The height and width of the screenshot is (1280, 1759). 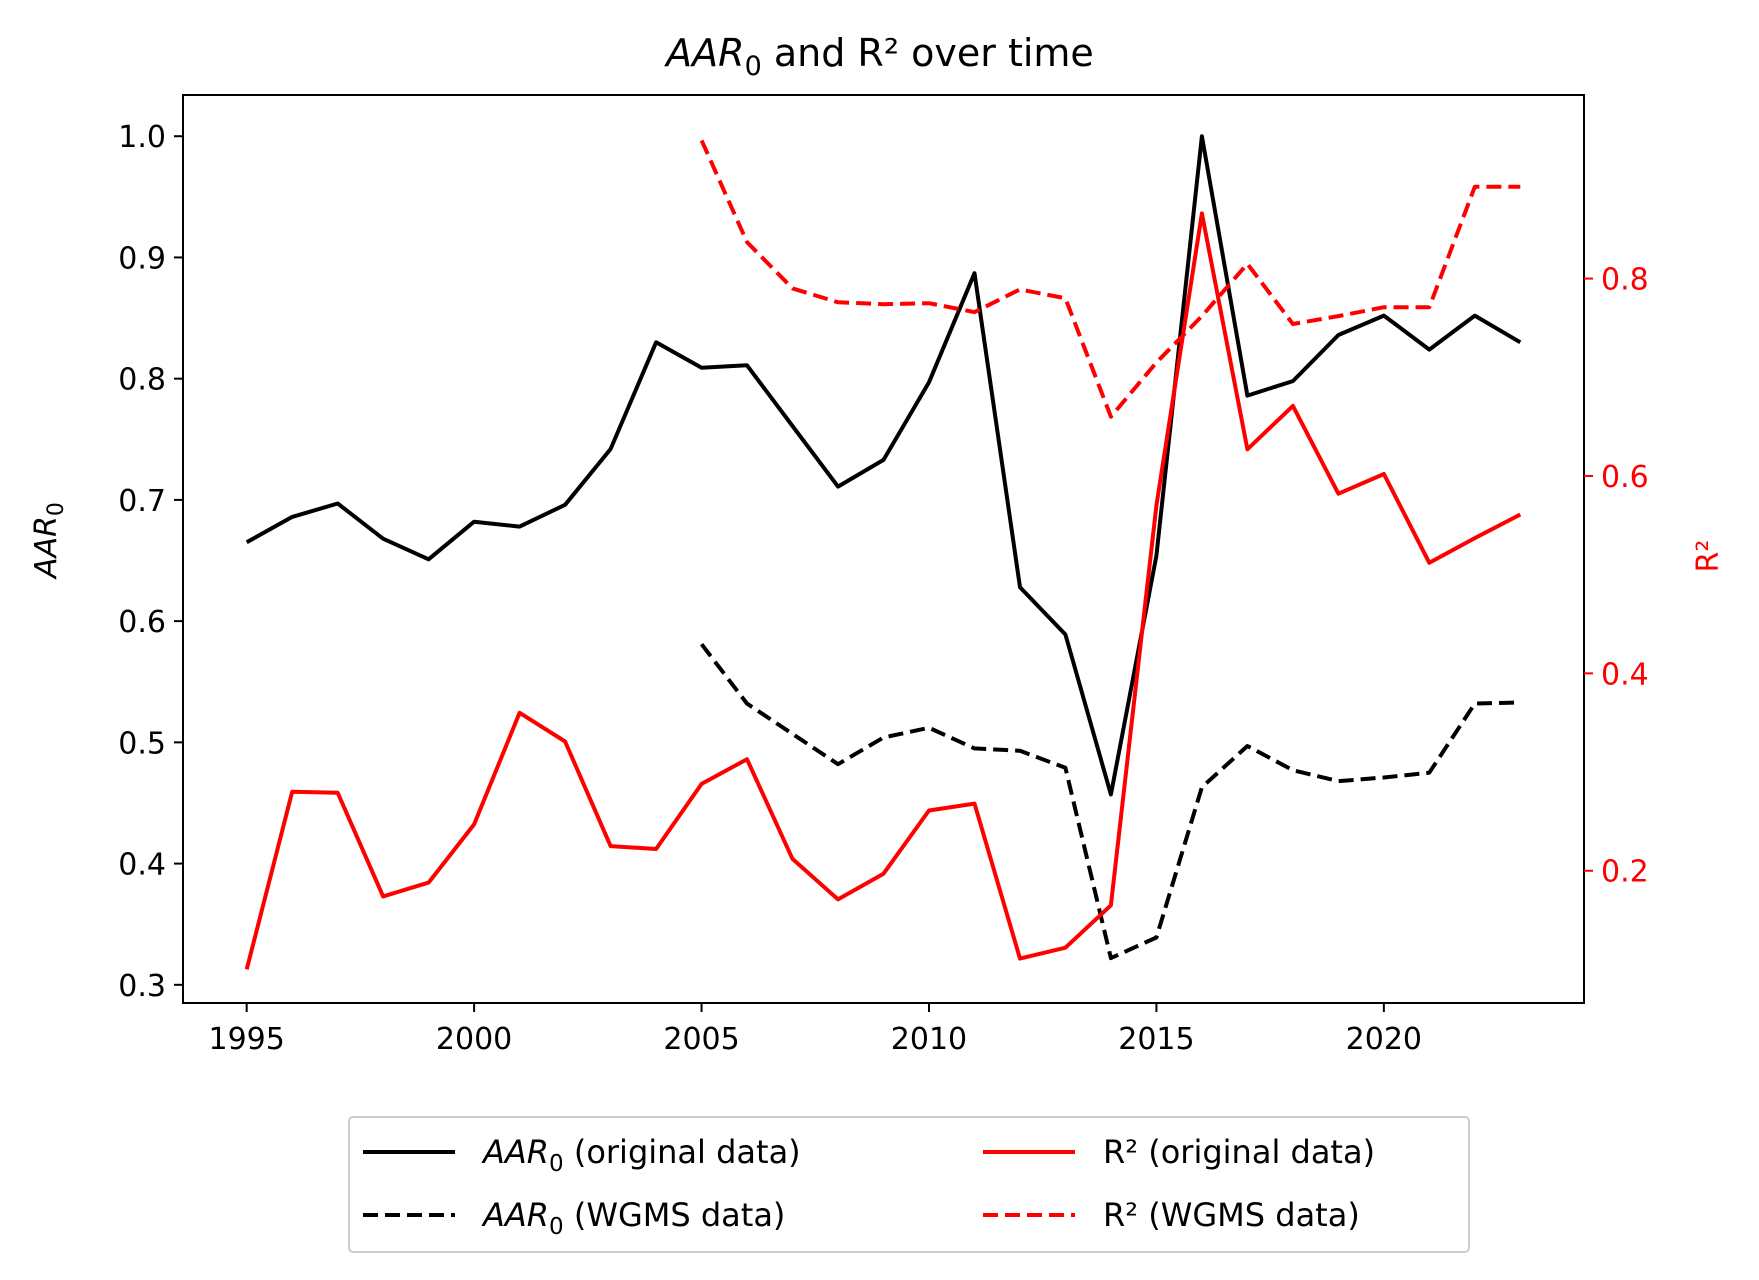 I want to click on legend-aar-wgms: AAR0 (WGMS data), so click(x=574, y=1218).